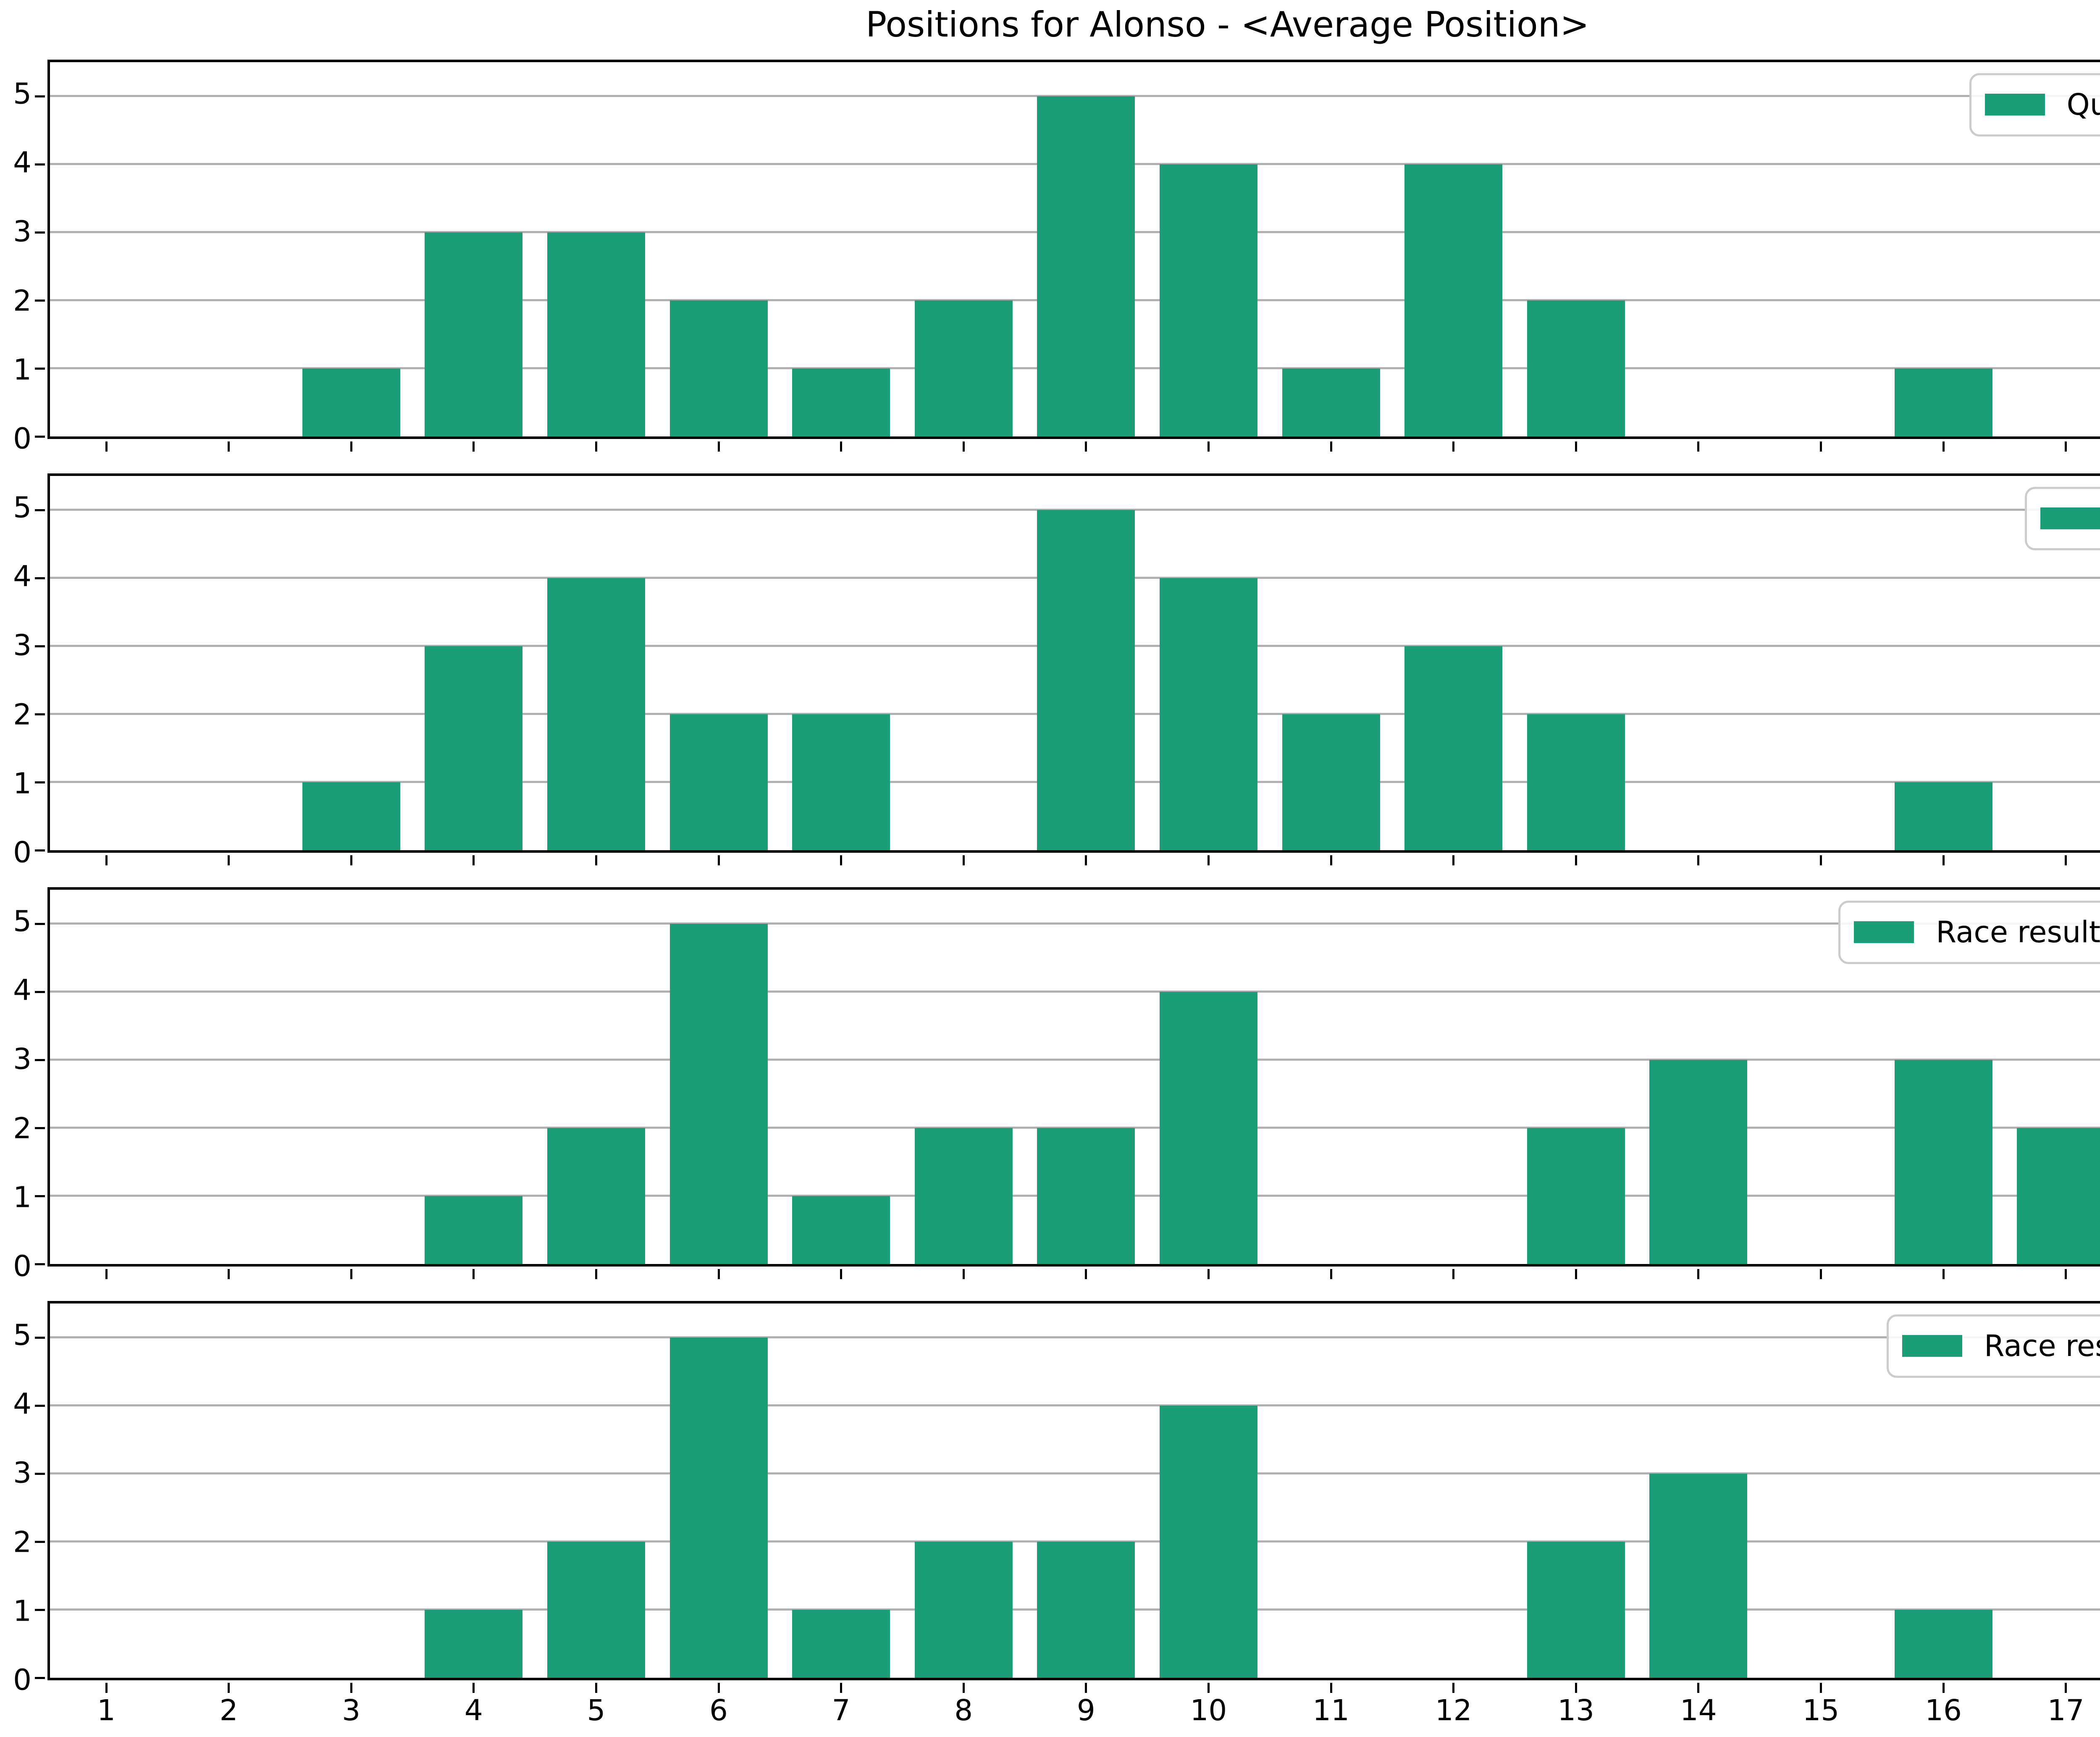 The width and height of the screenshot is (2100, 1737). What do you see at coordinates (1821, 1711) in the screenshot?
I see `x-tick-label: 15` at bounding box center [1821, 1711].